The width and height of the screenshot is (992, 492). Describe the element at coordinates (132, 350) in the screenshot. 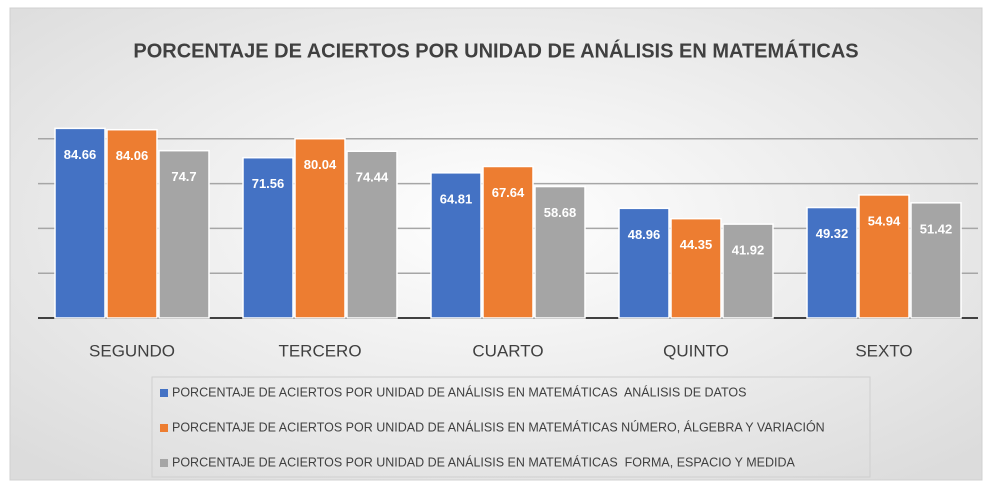

I see `x-tick-label: SEGUNDO` at that location.